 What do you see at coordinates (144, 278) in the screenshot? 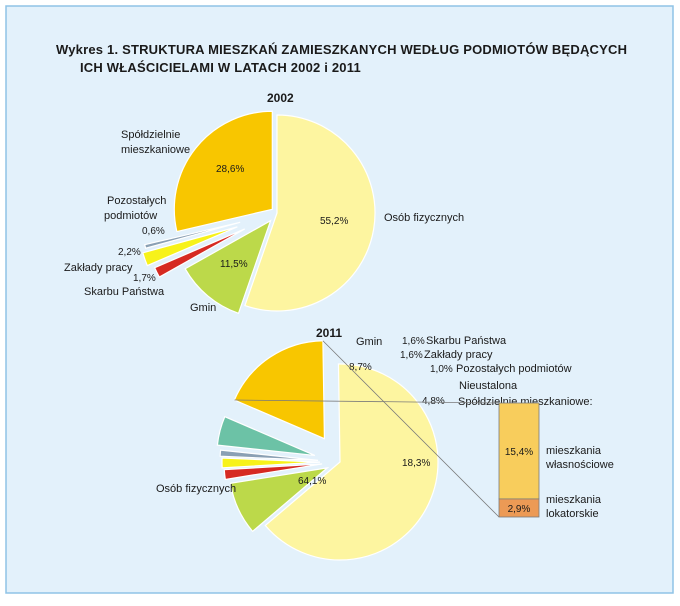
I see `pie-2002-skarb-value: 1,7%` at bounding box center [144, 278].